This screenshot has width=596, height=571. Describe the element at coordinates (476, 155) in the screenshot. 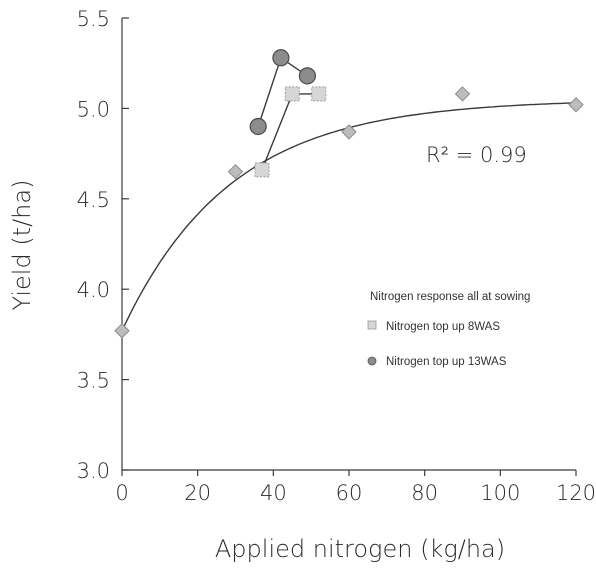

I see `r-squared-annotation: R² = 0.99` at that location.